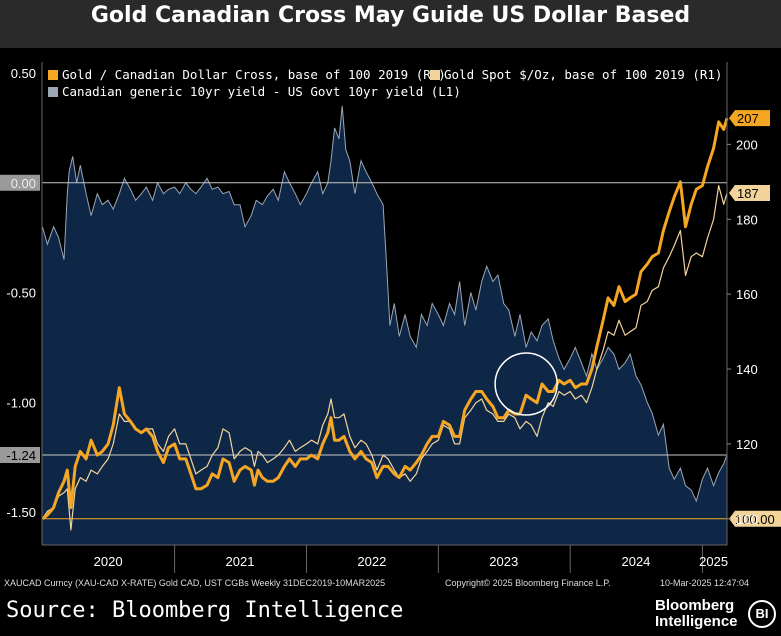  I want to click on bi-logo-icon: BI, so click(762, 614).